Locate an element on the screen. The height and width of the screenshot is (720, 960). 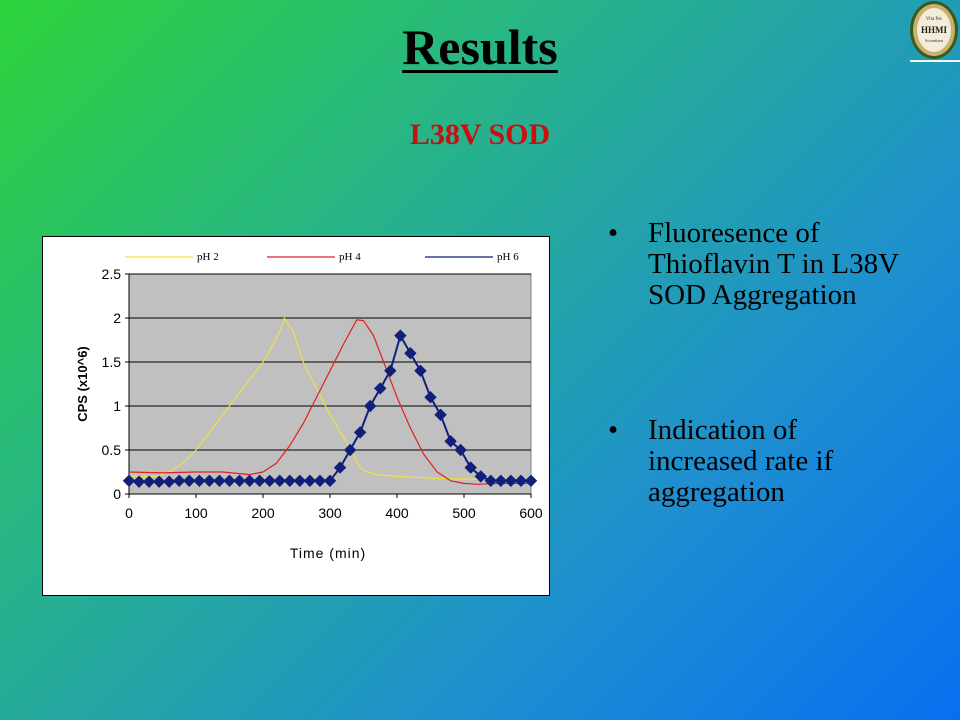
x-axis-title: Time (min) is located at coordinates (328, 553).